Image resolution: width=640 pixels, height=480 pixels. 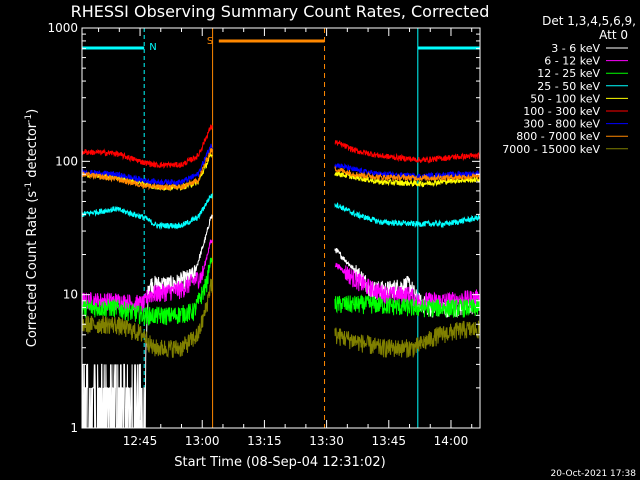 I want to click on x-tick-label-3: 13:15, so click(x=264, y=441).